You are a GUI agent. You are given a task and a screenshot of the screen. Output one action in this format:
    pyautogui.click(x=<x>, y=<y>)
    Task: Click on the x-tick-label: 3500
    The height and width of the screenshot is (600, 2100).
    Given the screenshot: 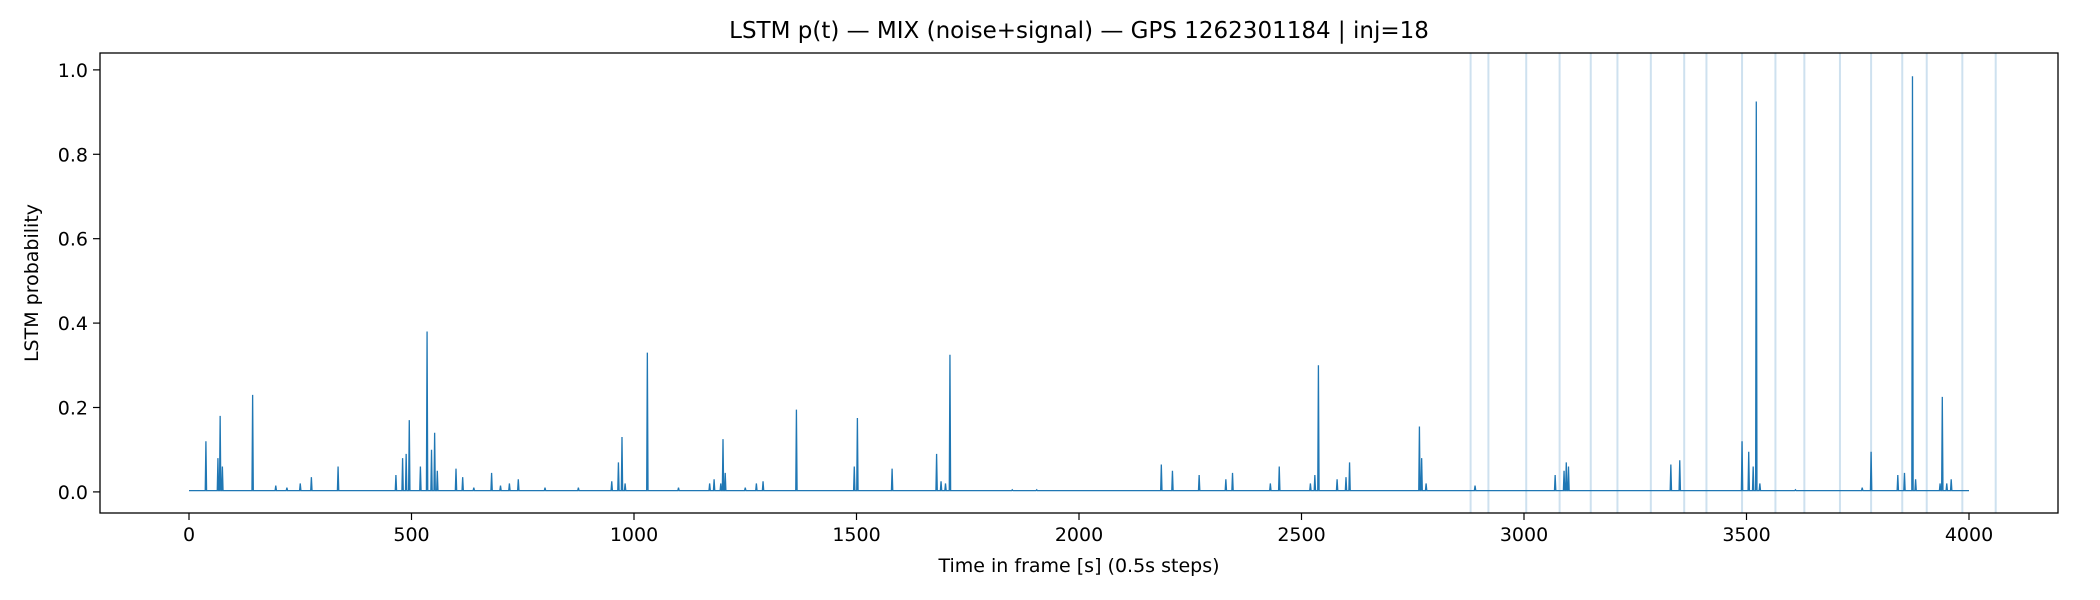 What is the action you would take?
    pyautogui.click(x=1746, y=535)
    